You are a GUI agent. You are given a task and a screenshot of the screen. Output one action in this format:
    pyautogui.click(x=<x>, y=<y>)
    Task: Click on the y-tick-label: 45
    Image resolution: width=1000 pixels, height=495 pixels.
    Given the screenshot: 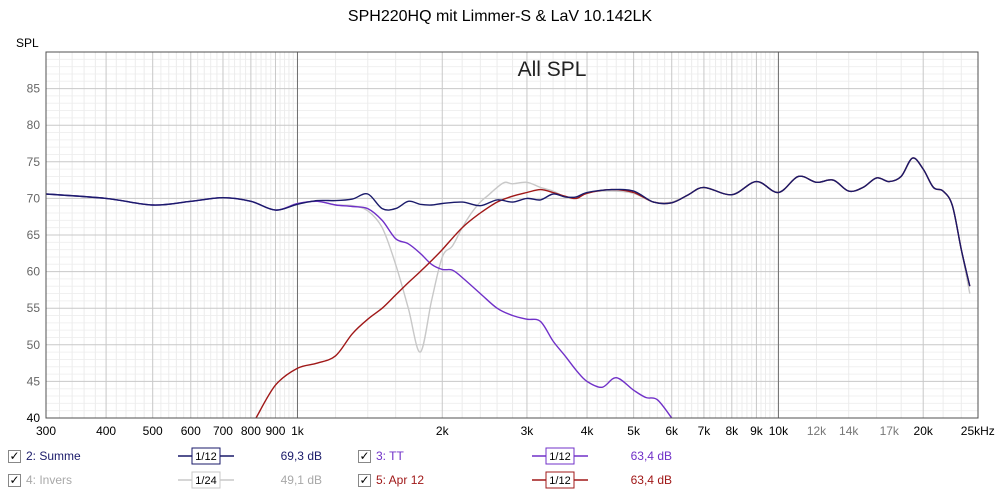 What is the action you would take?
    pyautogui.click(x=34, y=381)
    